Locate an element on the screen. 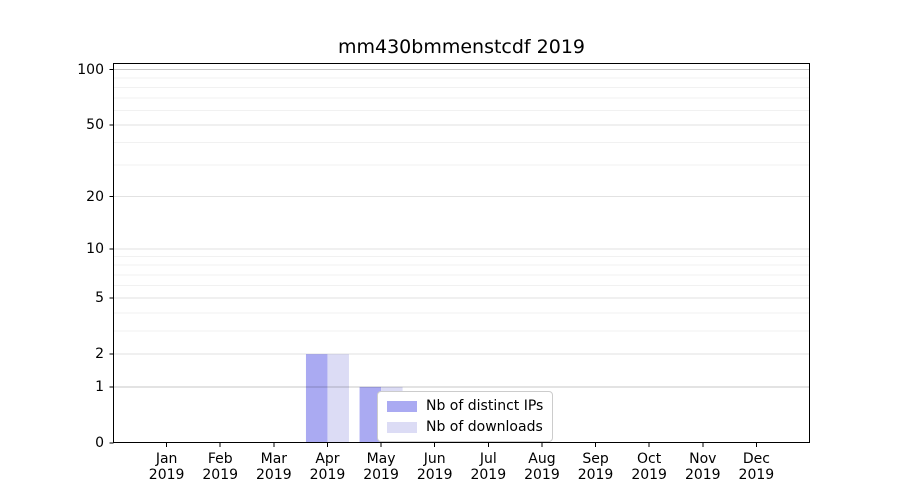 Image resolution: width=900 pixels, height=500 pixels. x-tick-label: Oct 2019 is located at coordinates (649, 467).